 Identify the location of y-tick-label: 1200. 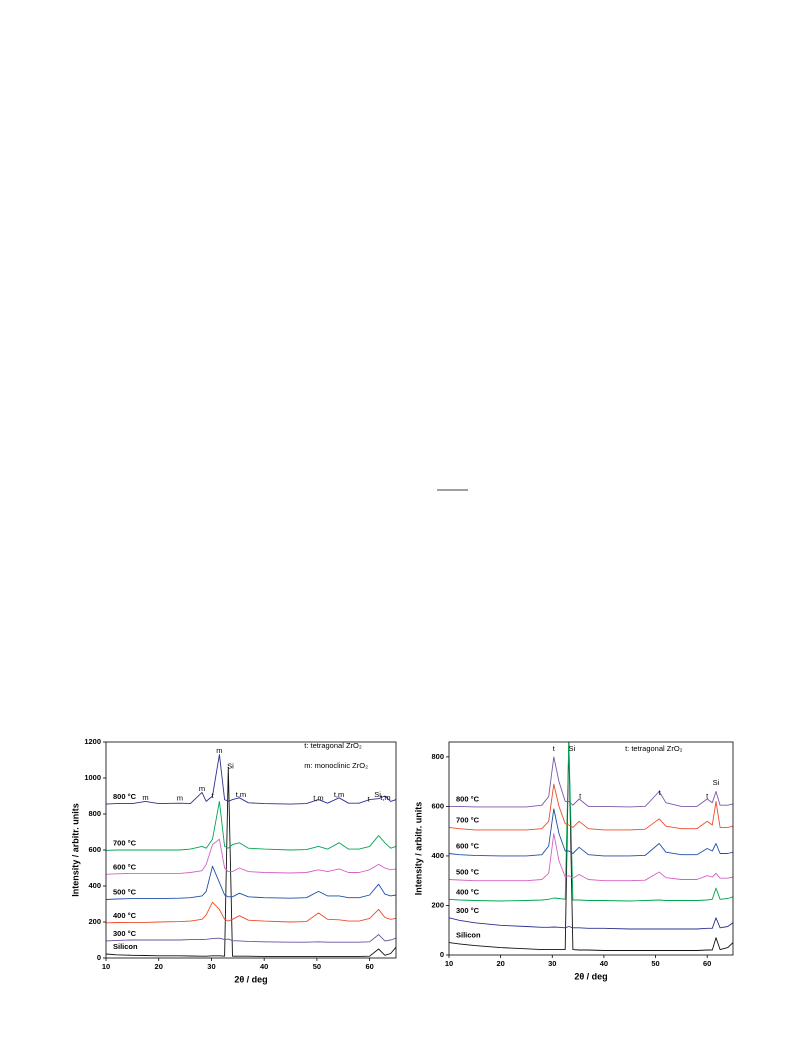
(92, 741).